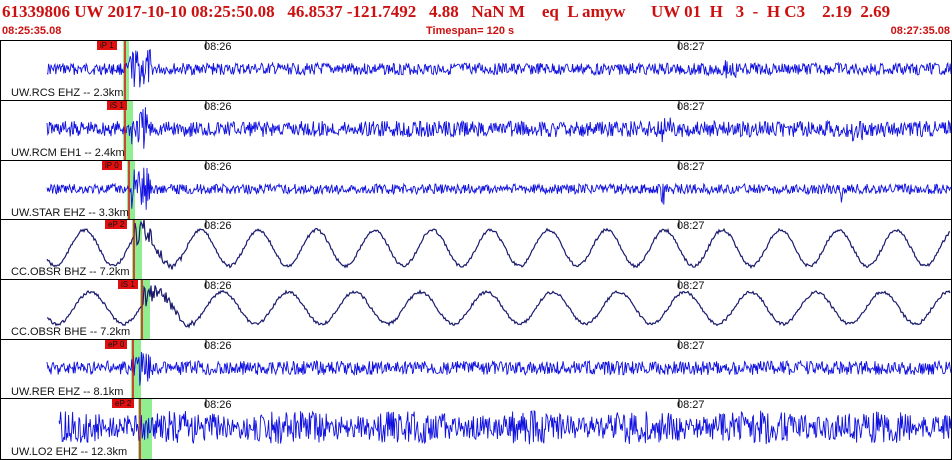 Image resolution: width=952 pixels, height=460 pixels. What do you see at coordinates (68, 153) in the screenshot?
I see `channel-label: UW.RCM EH1 -- 2.4km` at bounding box center [68, 153].